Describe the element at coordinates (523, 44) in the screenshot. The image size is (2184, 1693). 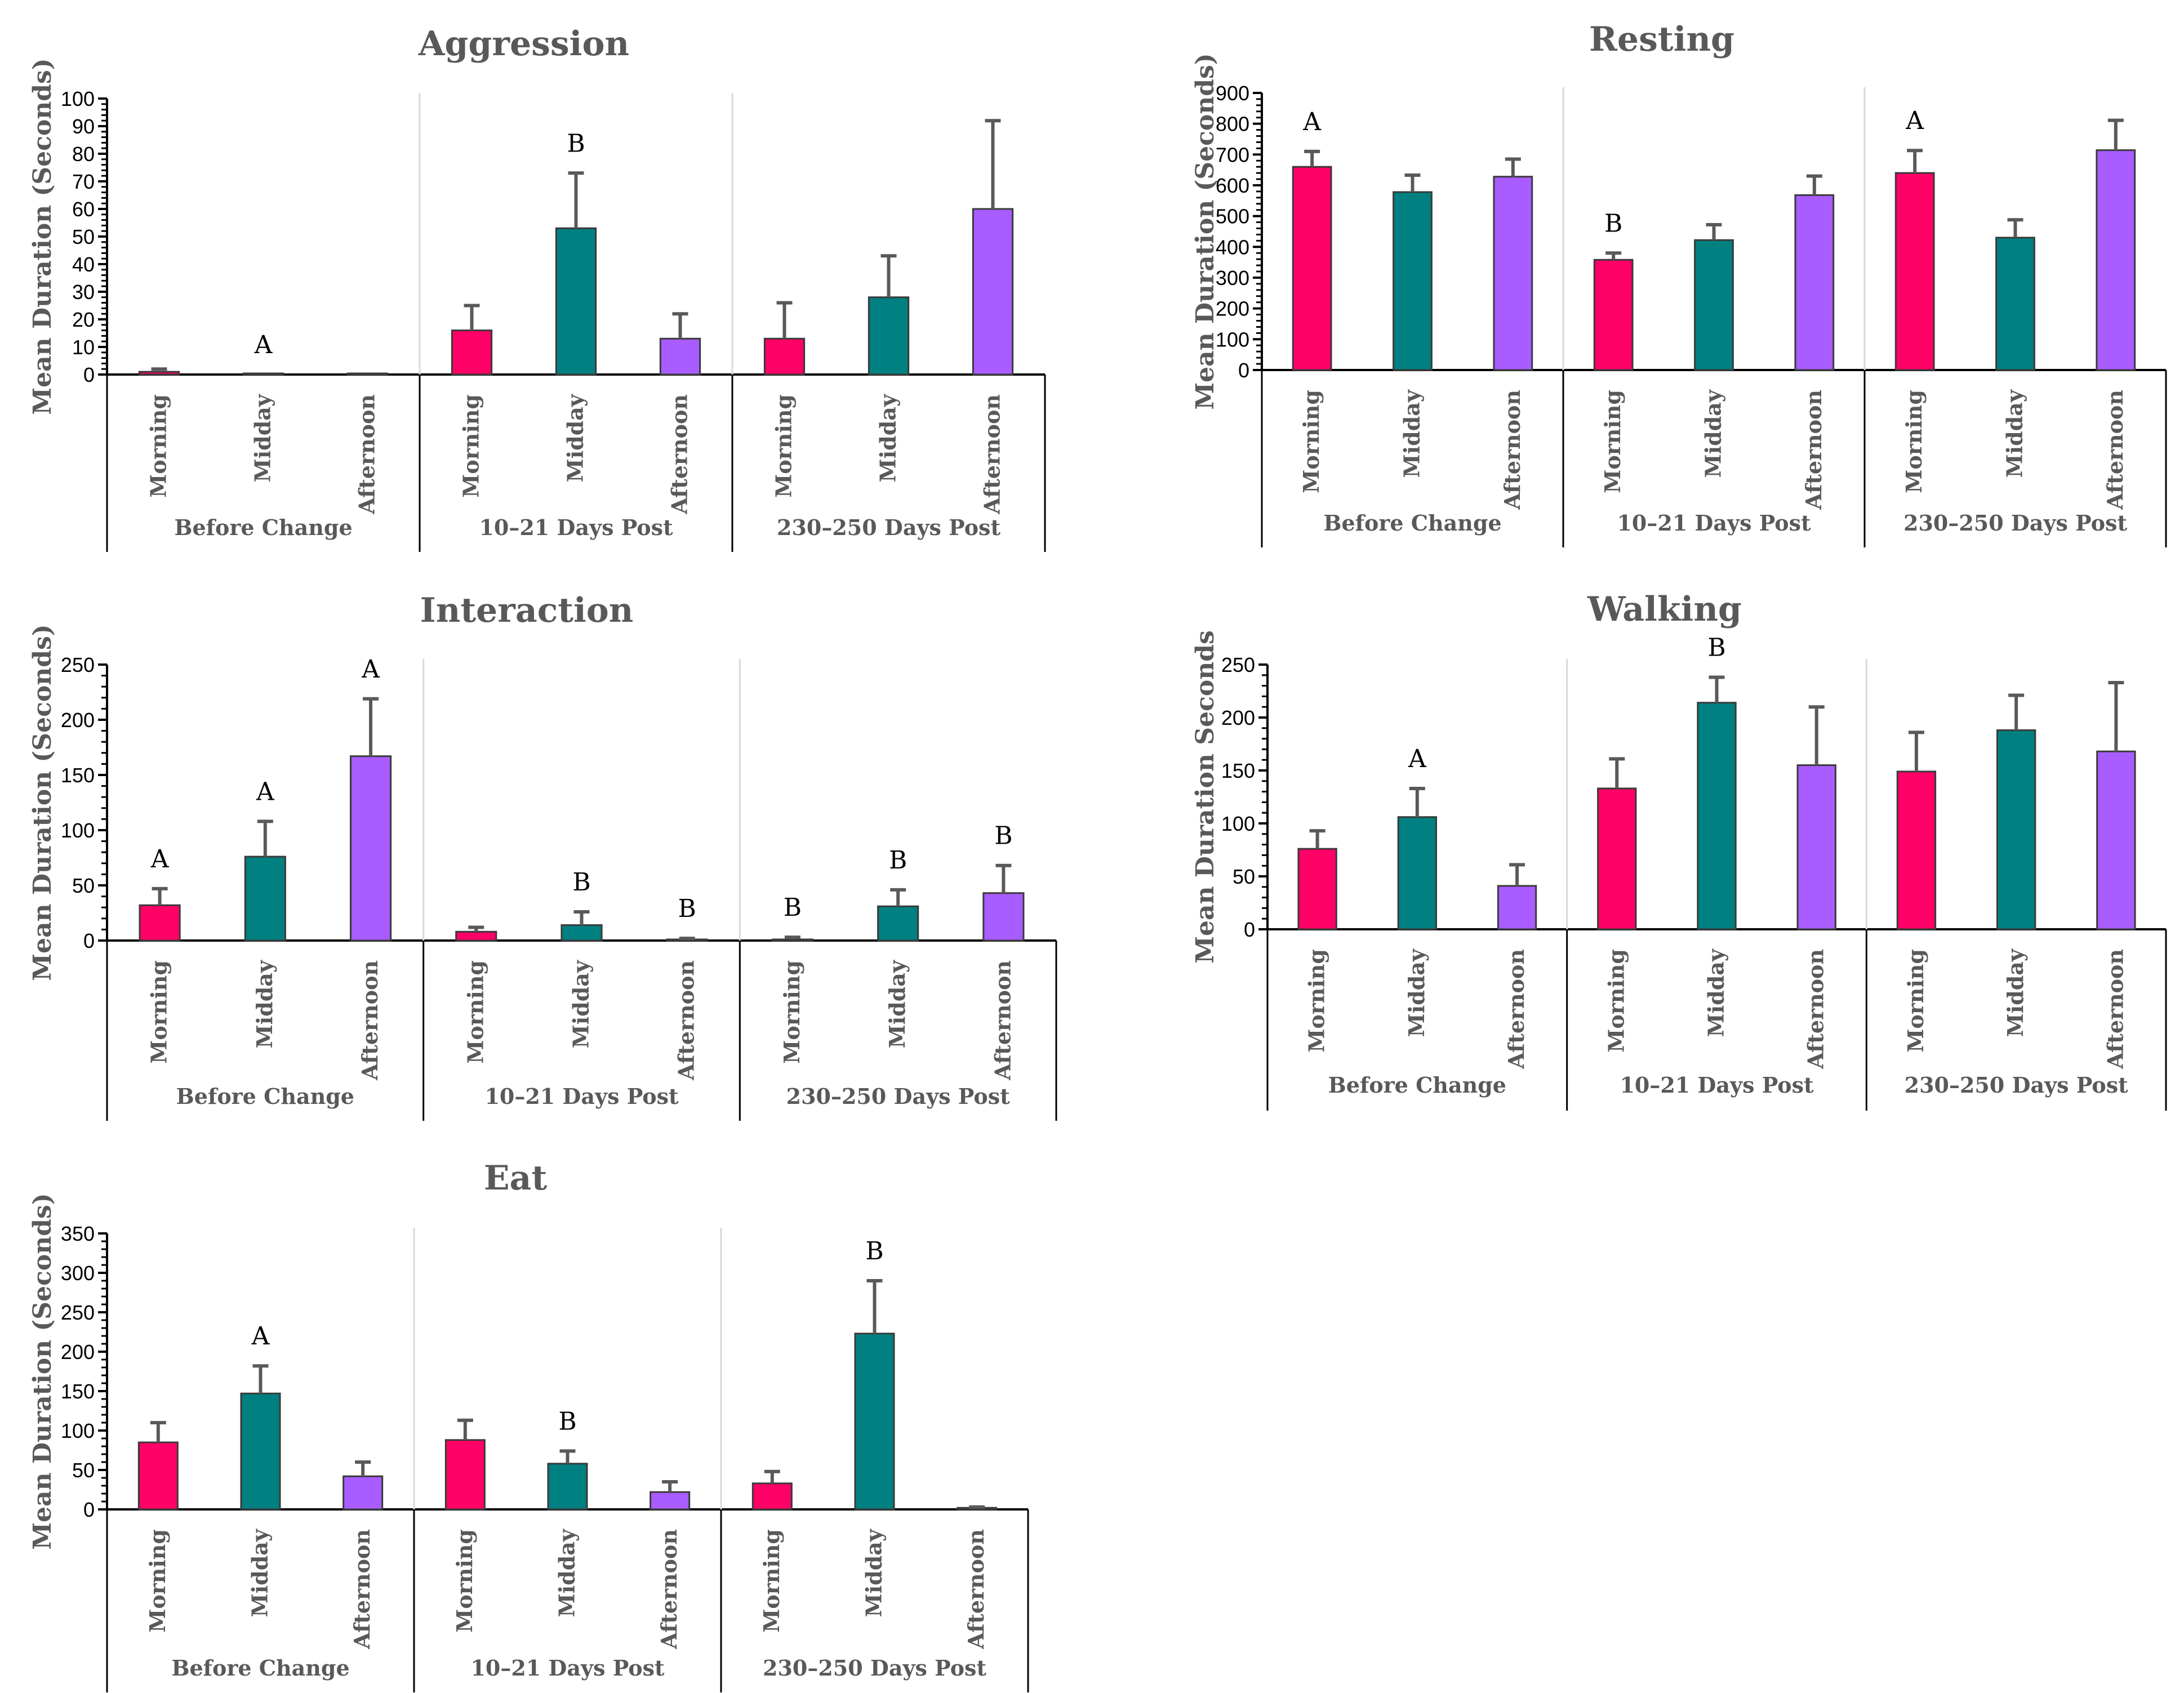
I see `chart-title: Aggression` at that location.